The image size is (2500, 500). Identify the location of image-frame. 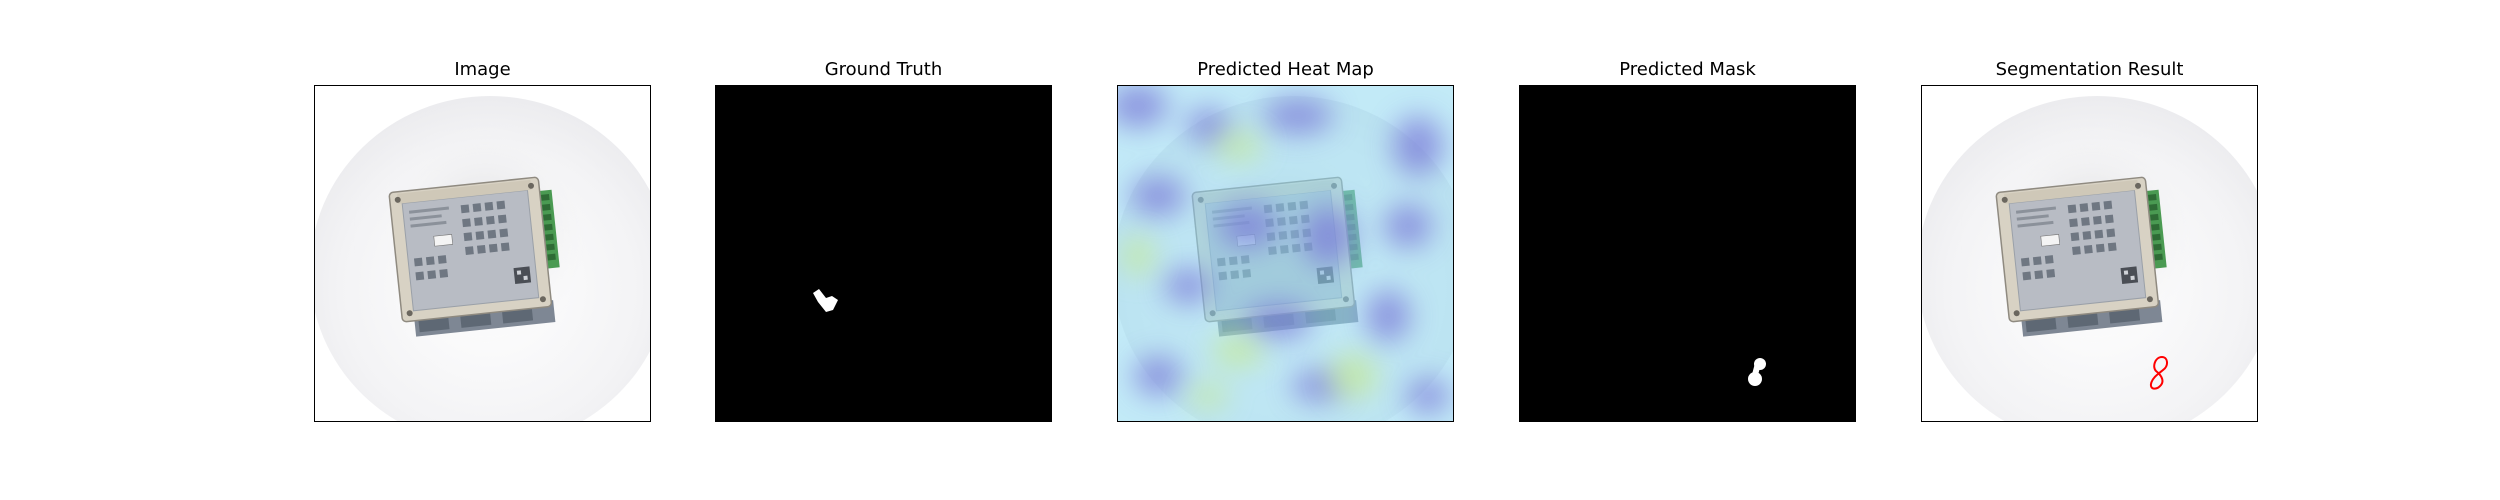
(482, 253).